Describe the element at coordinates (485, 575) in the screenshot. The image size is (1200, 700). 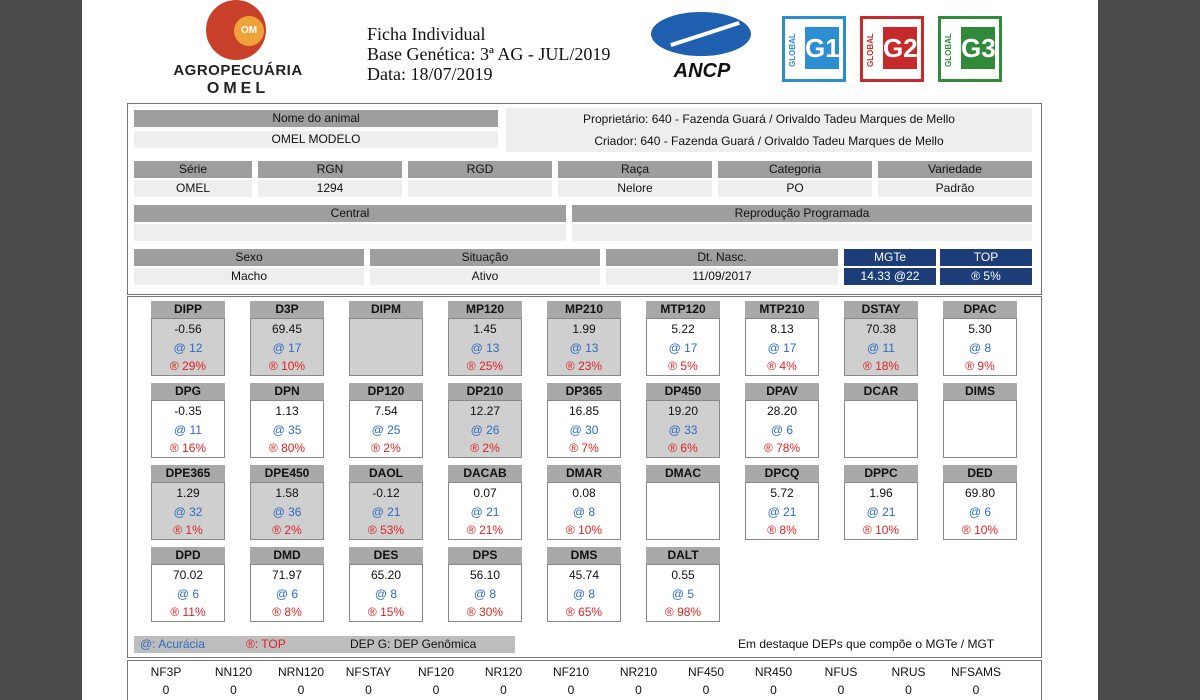
I see `dep-value: 56.10` at that location.